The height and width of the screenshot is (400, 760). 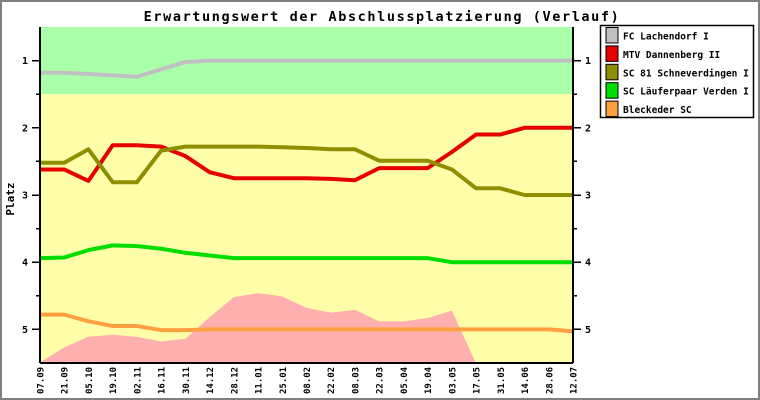 I want to click on x-tick-label: 14.06, so click(x=526, y=380).